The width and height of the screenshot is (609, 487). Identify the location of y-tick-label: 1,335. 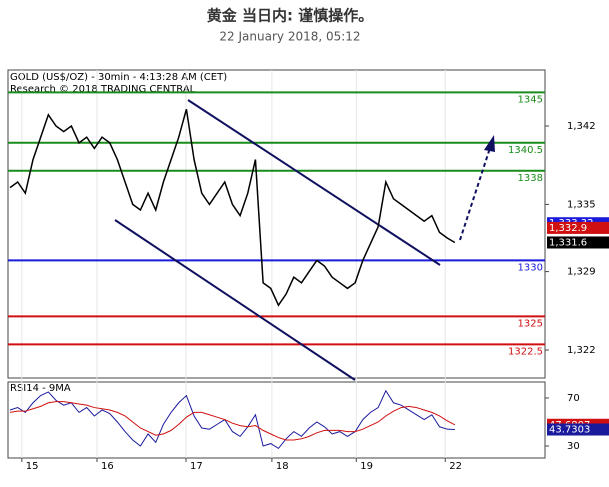
(581, 204).